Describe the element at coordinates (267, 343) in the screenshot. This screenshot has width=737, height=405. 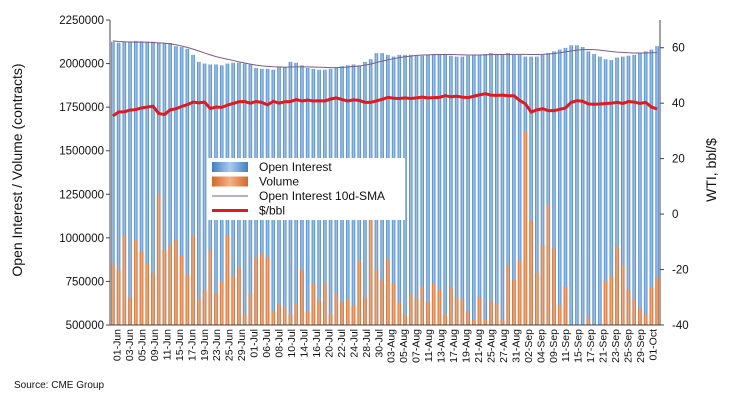
I see `x-tick-label: 06-Jul` at that location.